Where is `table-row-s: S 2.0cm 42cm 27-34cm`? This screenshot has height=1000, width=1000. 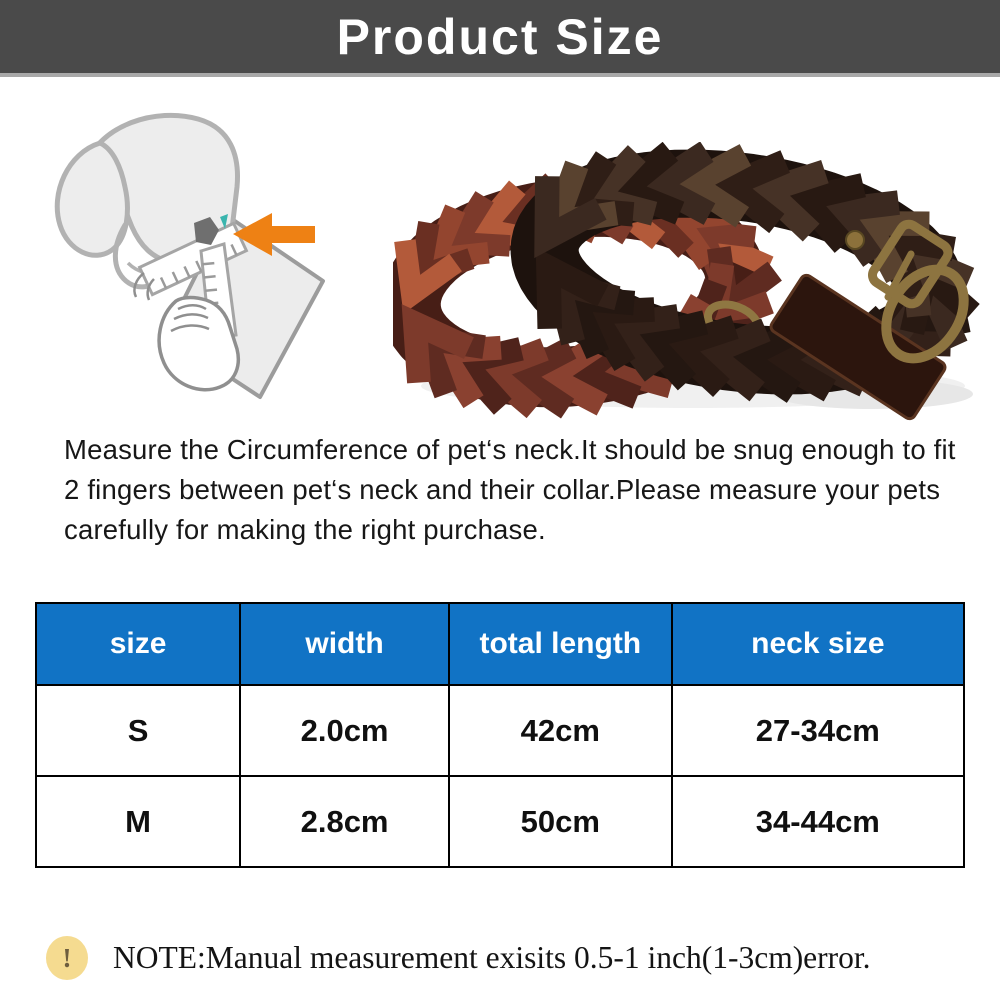 table-row-s: S 2.0cm 42cm 27-34cm is located at coordinates (500, 730).